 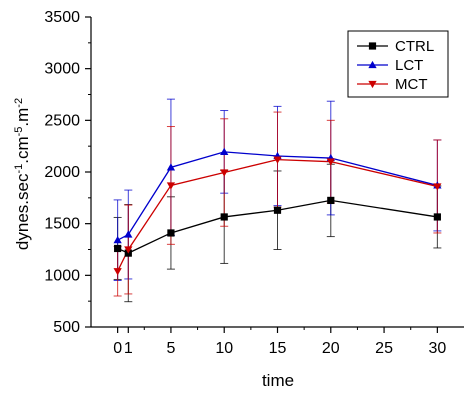 What do you see at coordinates (384, 348) in the screenshot?
I see `x-tick-label: 25` at bounding box center [384, 348].